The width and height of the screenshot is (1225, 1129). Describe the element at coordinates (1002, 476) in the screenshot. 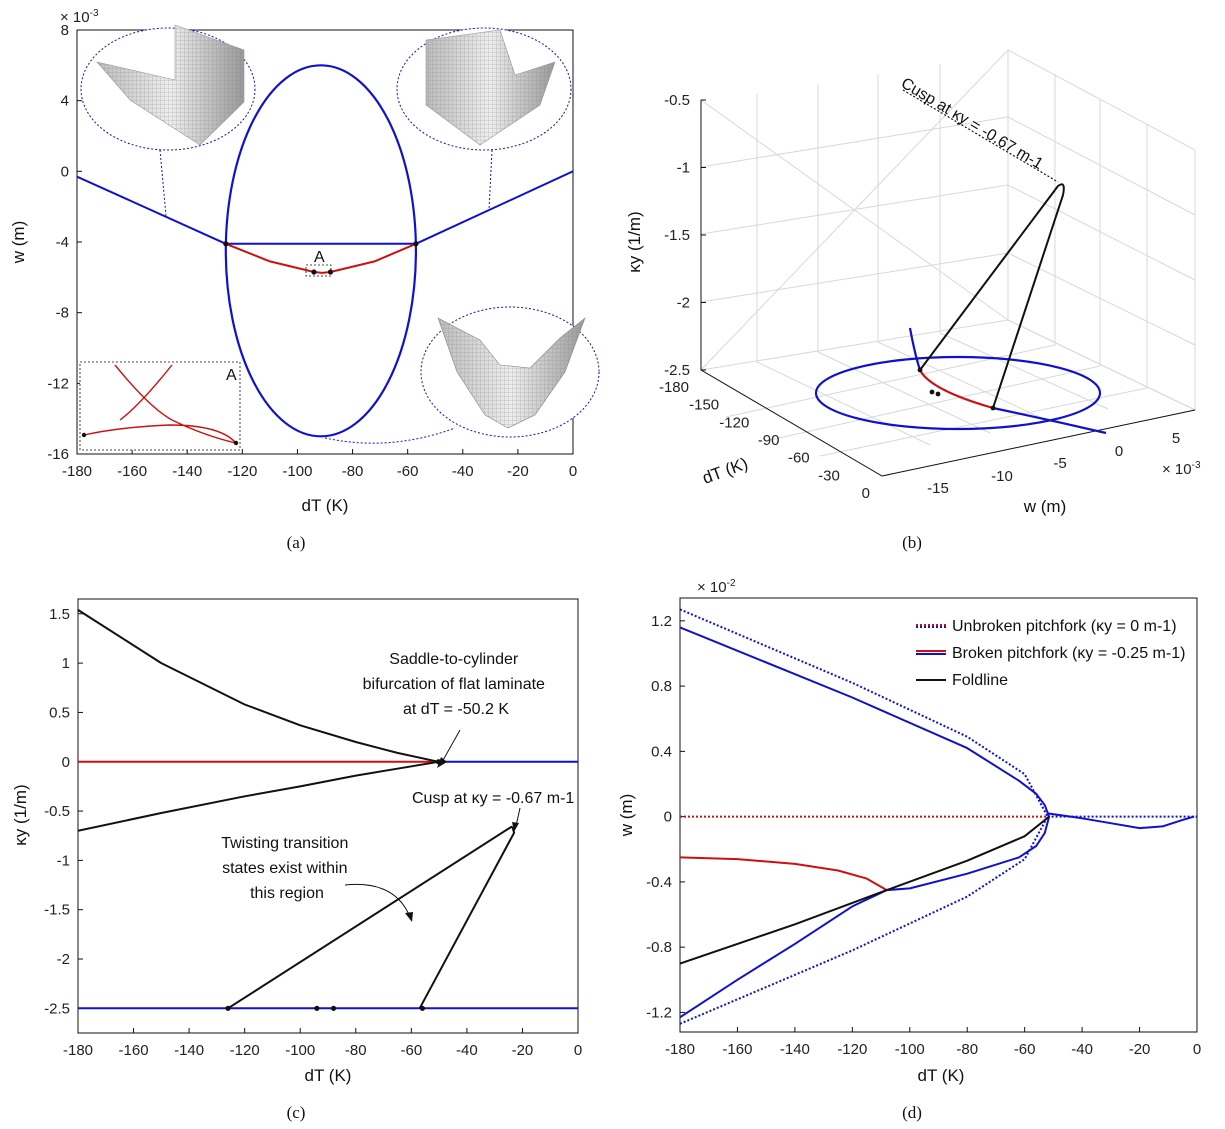

I see `x-tick-label: -10` at that location.